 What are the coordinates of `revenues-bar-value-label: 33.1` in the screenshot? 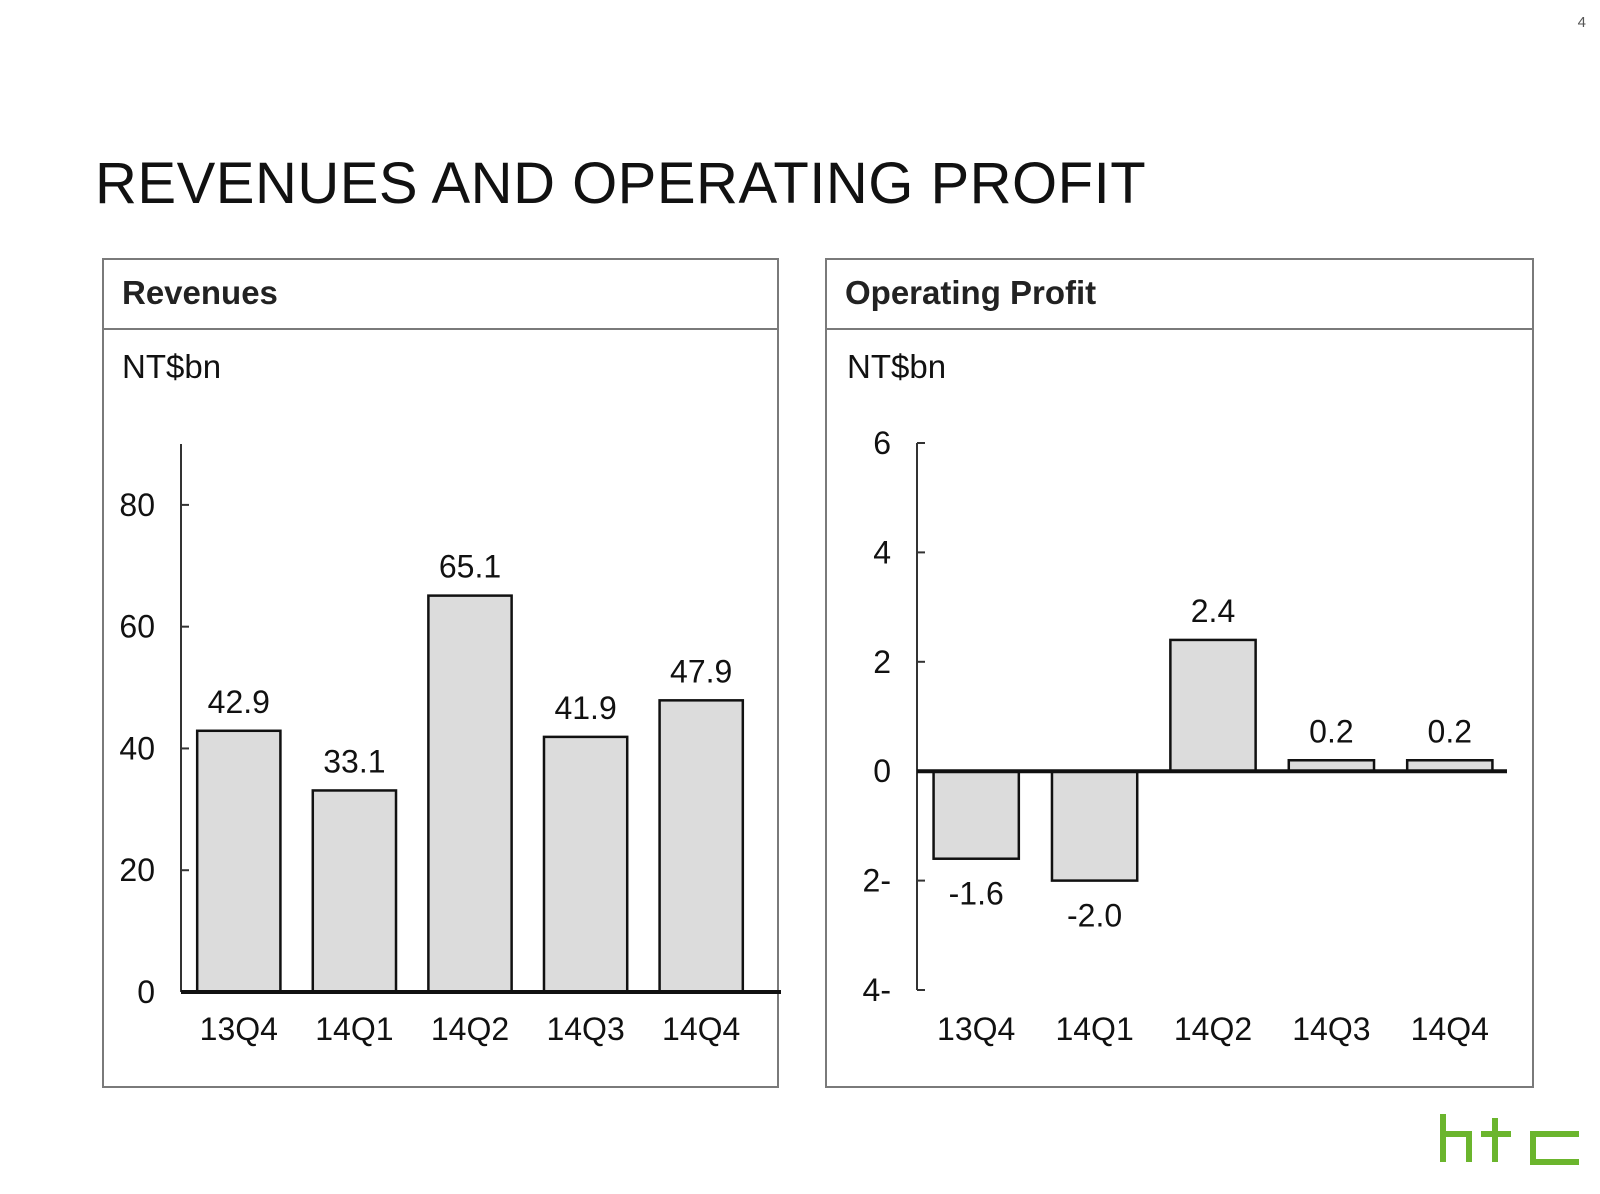 It's located at (354, 761).